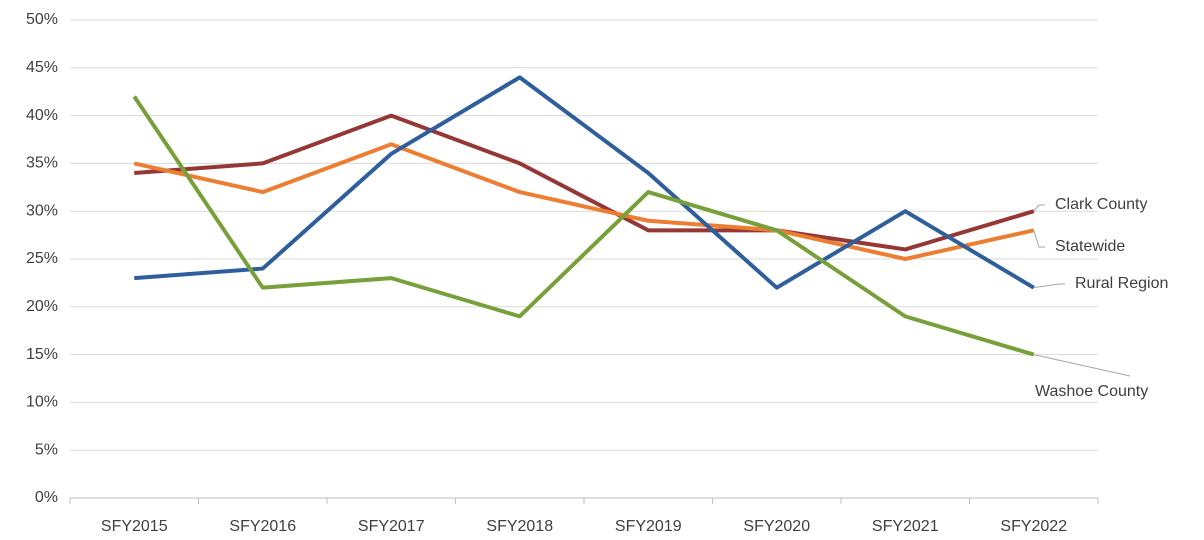 Image resolution: width=1204 pixels, height=540 pixels. I want to click on x-tick-label: SFY2019, so click(648, 526).